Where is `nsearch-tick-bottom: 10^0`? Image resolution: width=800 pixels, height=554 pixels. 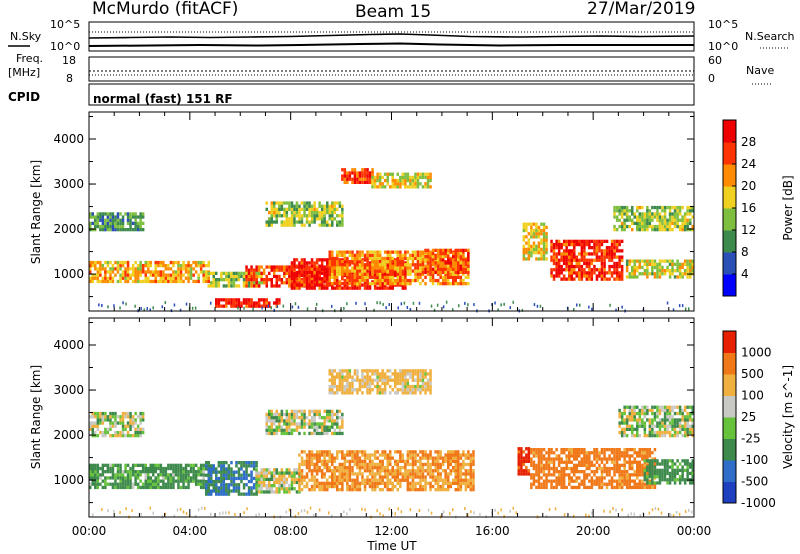
nsearch-tick-bottom: 10^0 is located at coordinates (723, 46).